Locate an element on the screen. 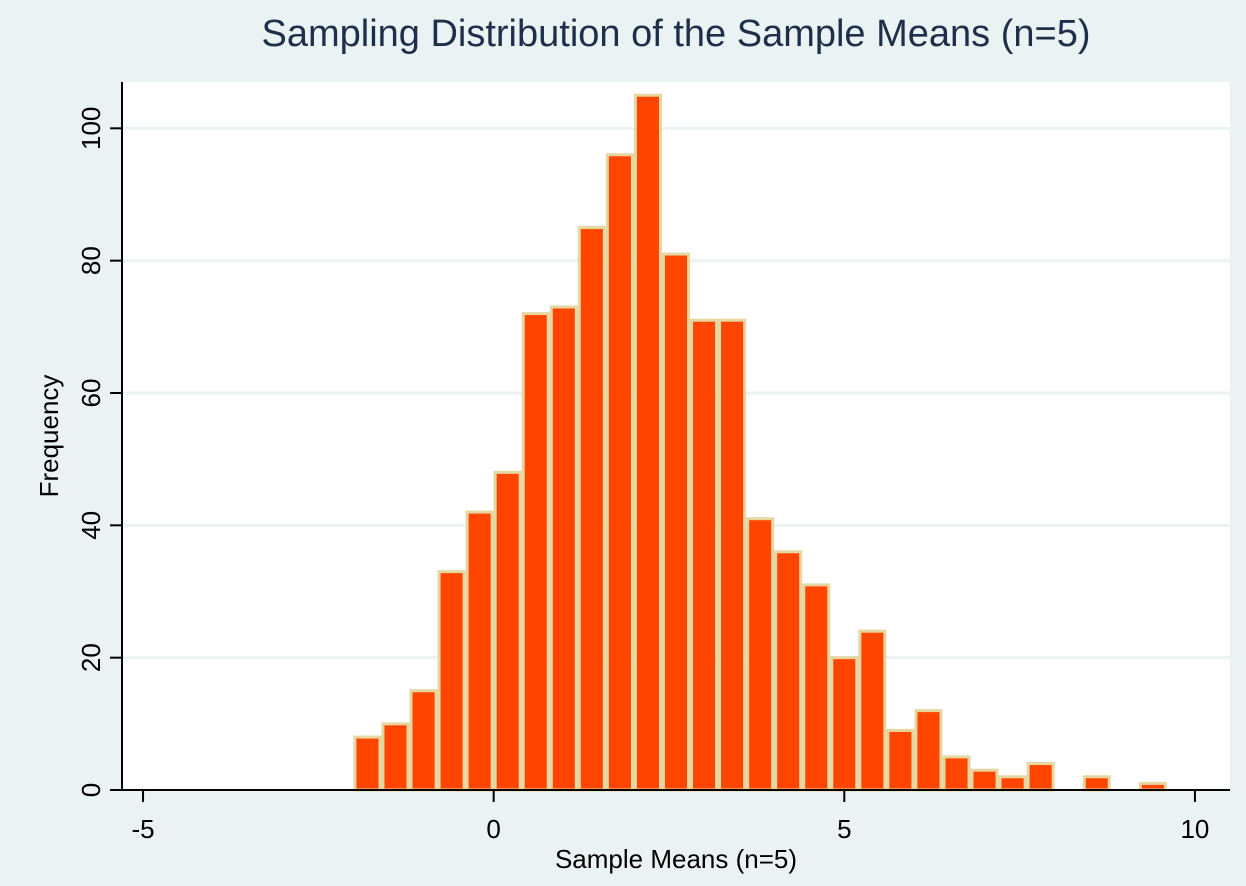 This screenshot has height=886, width=1246. y-axis-ticks: 0 20 40 60 80 100 is located at coordinates (99, 452).